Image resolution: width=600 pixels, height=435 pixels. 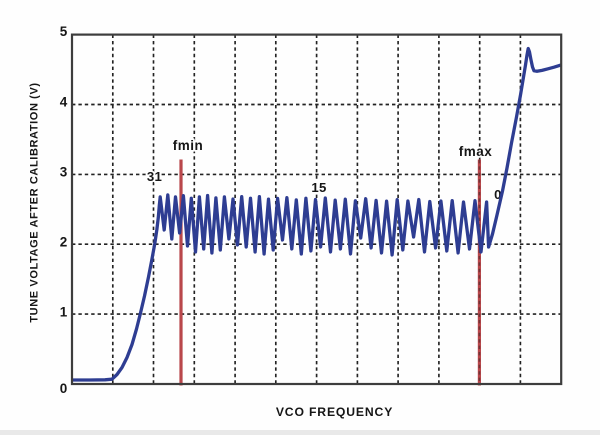 I want to click on svg-text: 3, so click(x=64, y=171).